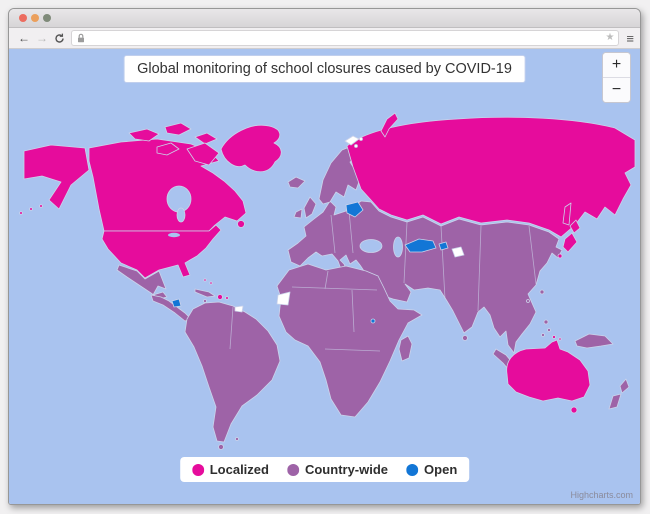  What do you see at coordinates (354, 209) in the screenshot?
I see `map-region-belarus` at bounding box center [354, 209].